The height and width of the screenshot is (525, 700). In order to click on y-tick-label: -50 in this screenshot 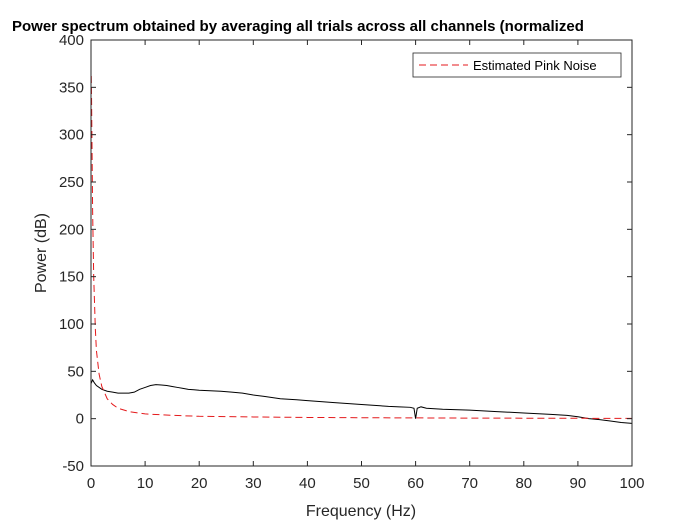, I will do `click(73, 466)`.